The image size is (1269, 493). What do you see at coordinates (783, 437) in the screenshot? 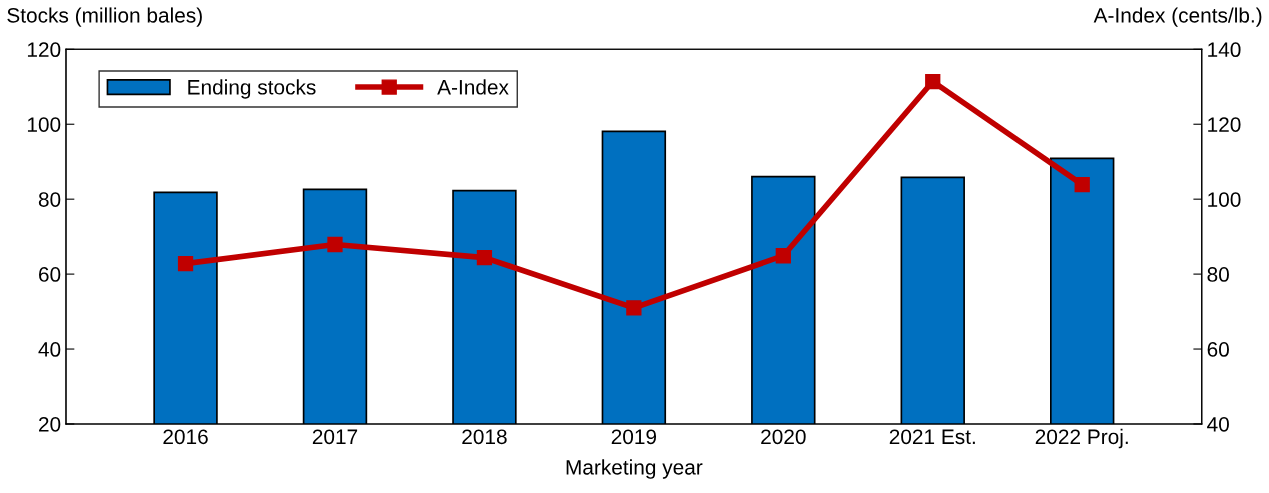
I see `x-tick-label: 2020` at bounding box center [783, 437].